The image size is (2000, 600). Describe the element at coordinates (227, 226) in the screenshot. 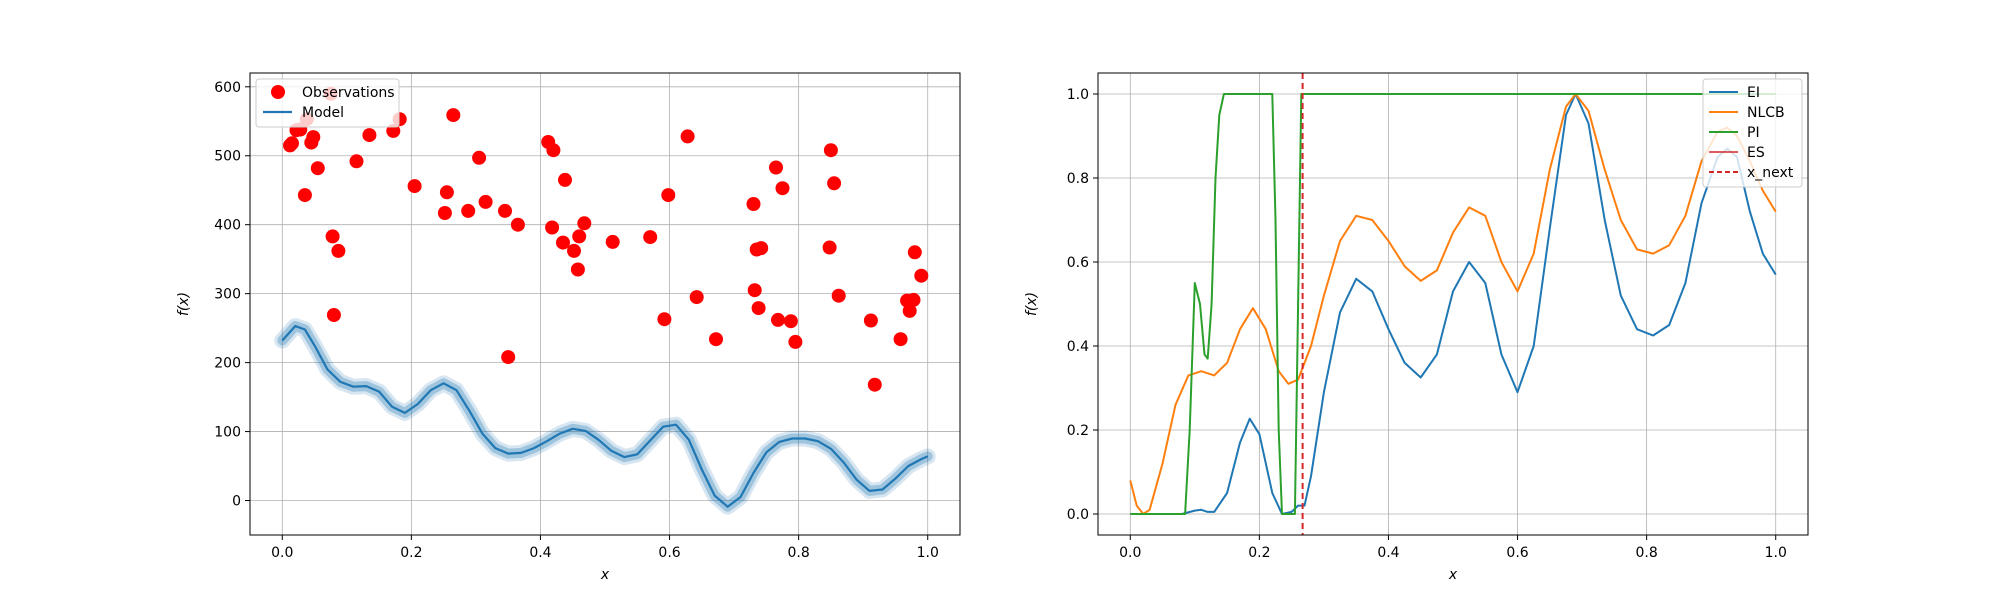

I see `y-tick-label: 400` at that location.